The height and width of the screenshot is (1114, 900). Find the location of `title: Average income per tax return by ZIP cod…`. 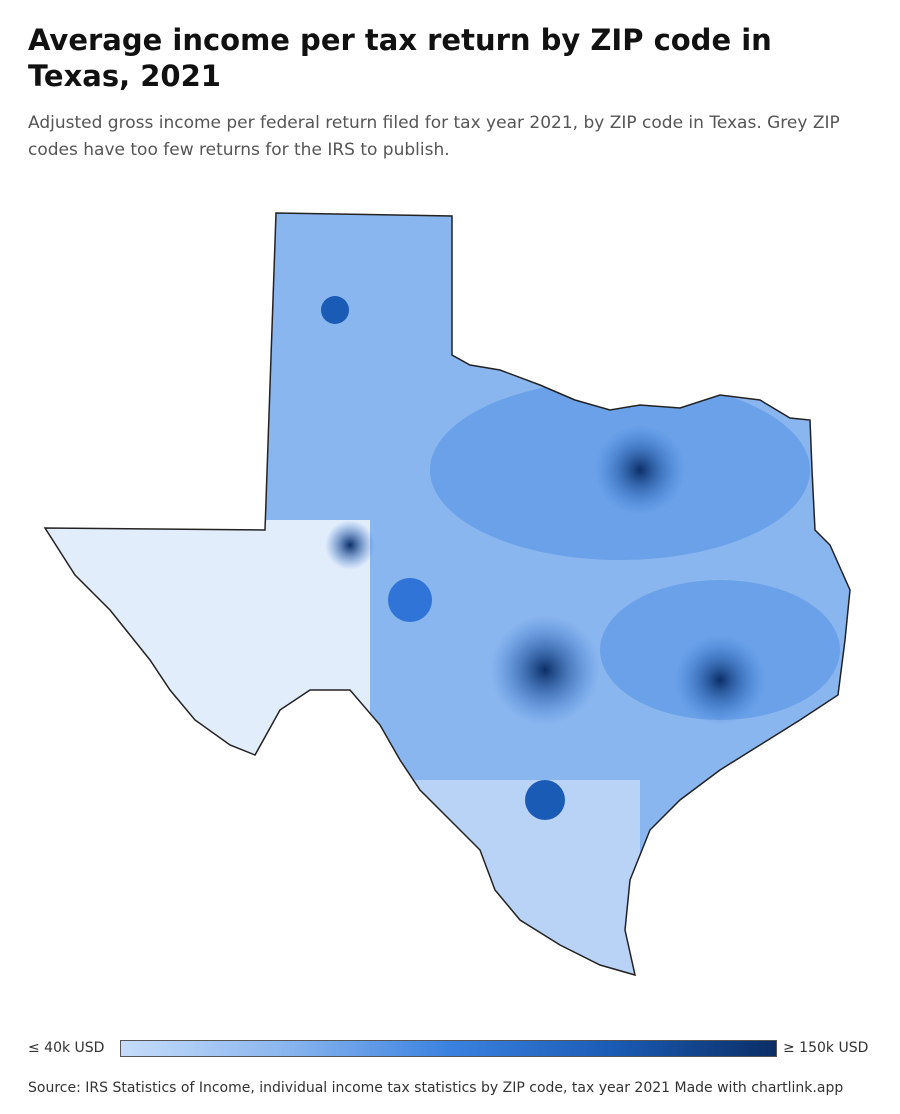

title: Average income per tax return by ZIP cod… is located at coordinates (400, 58).